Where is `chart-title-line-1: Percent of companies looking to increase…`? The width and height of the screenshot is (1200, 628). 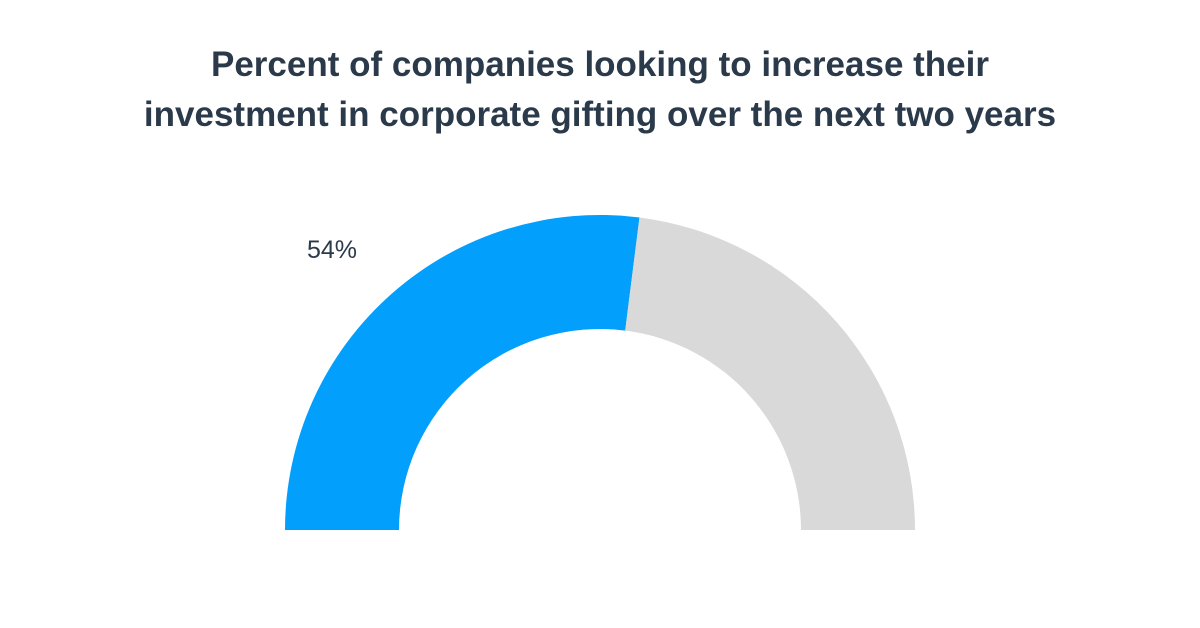
chart-title-line-1: Percent of companies looking to increase… is located at coordinates (600, 64).